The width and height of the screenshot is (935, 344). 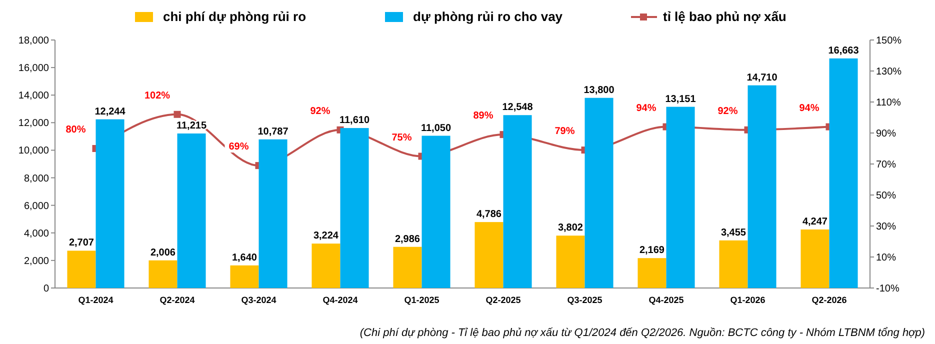 What do you see at coordinates (81, 243) in the screenshot?
I see `data-label: 2,707` at bounding box center [81, 243].